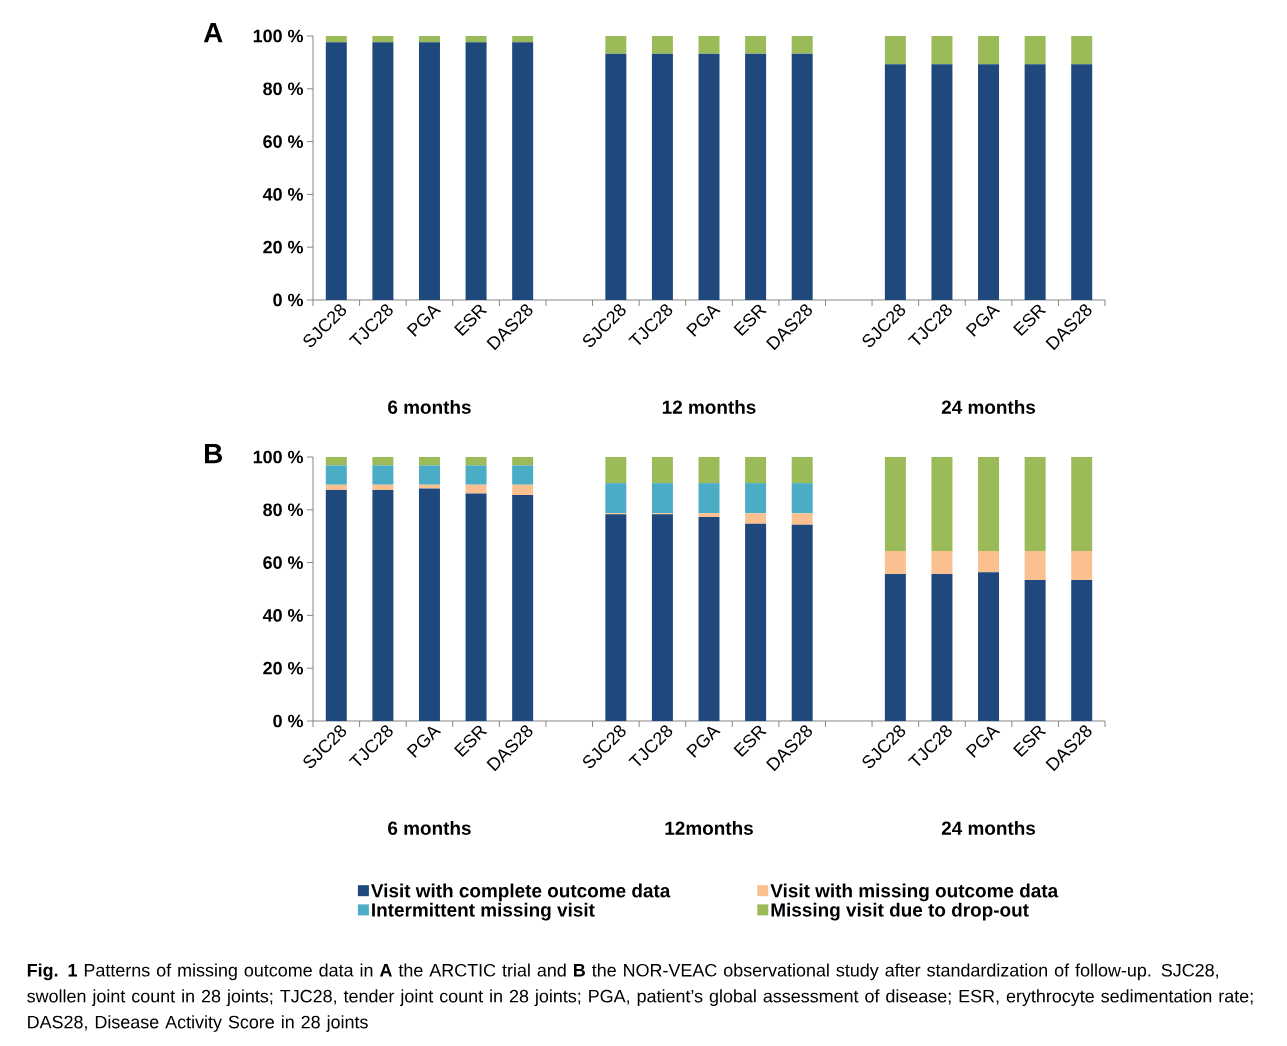 This screenshot has width=1287, height=1046. I want to click on legend-label: Intermittent missing visit, so click(483, 911).